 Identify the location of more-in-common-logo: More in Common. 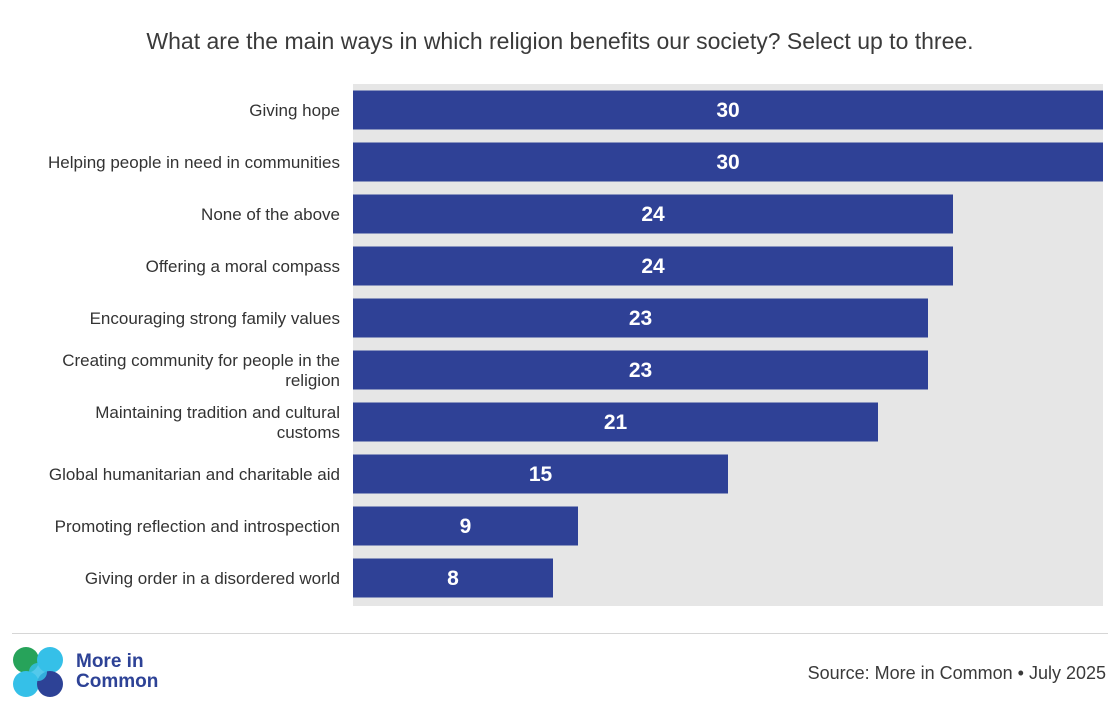
(85, 672).